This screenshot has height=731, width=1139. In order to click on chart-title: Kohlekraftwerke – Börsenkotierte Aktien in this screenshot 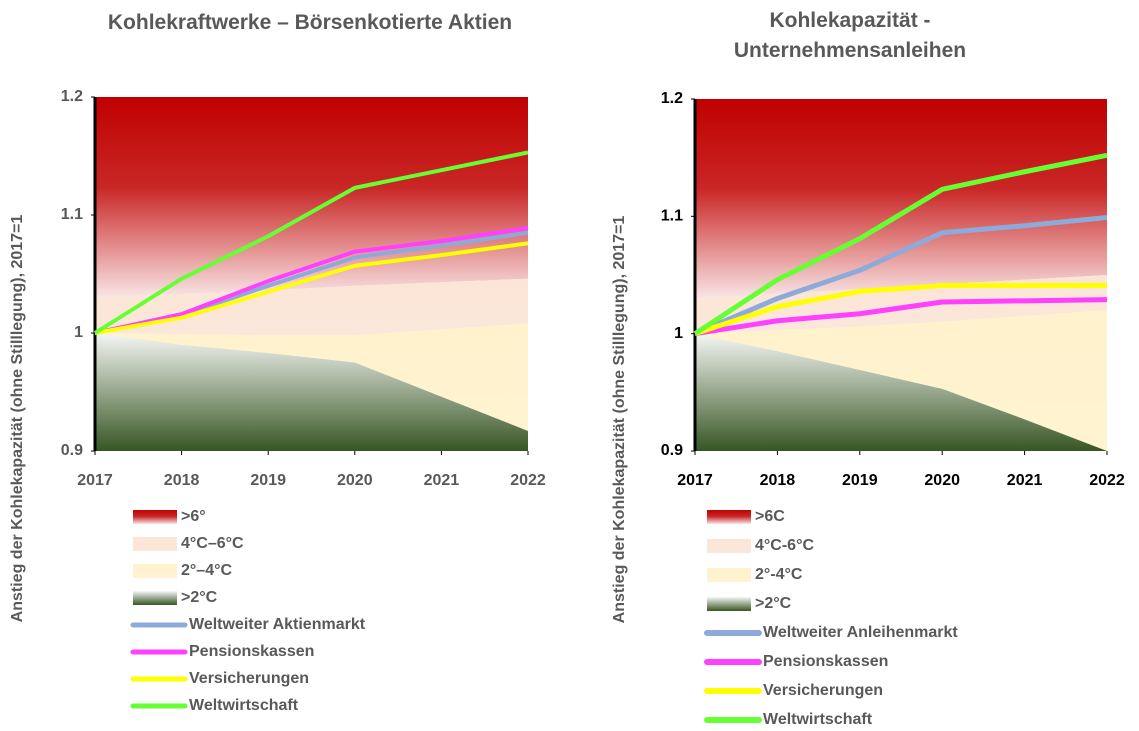, I will do `click(310, 22)`.